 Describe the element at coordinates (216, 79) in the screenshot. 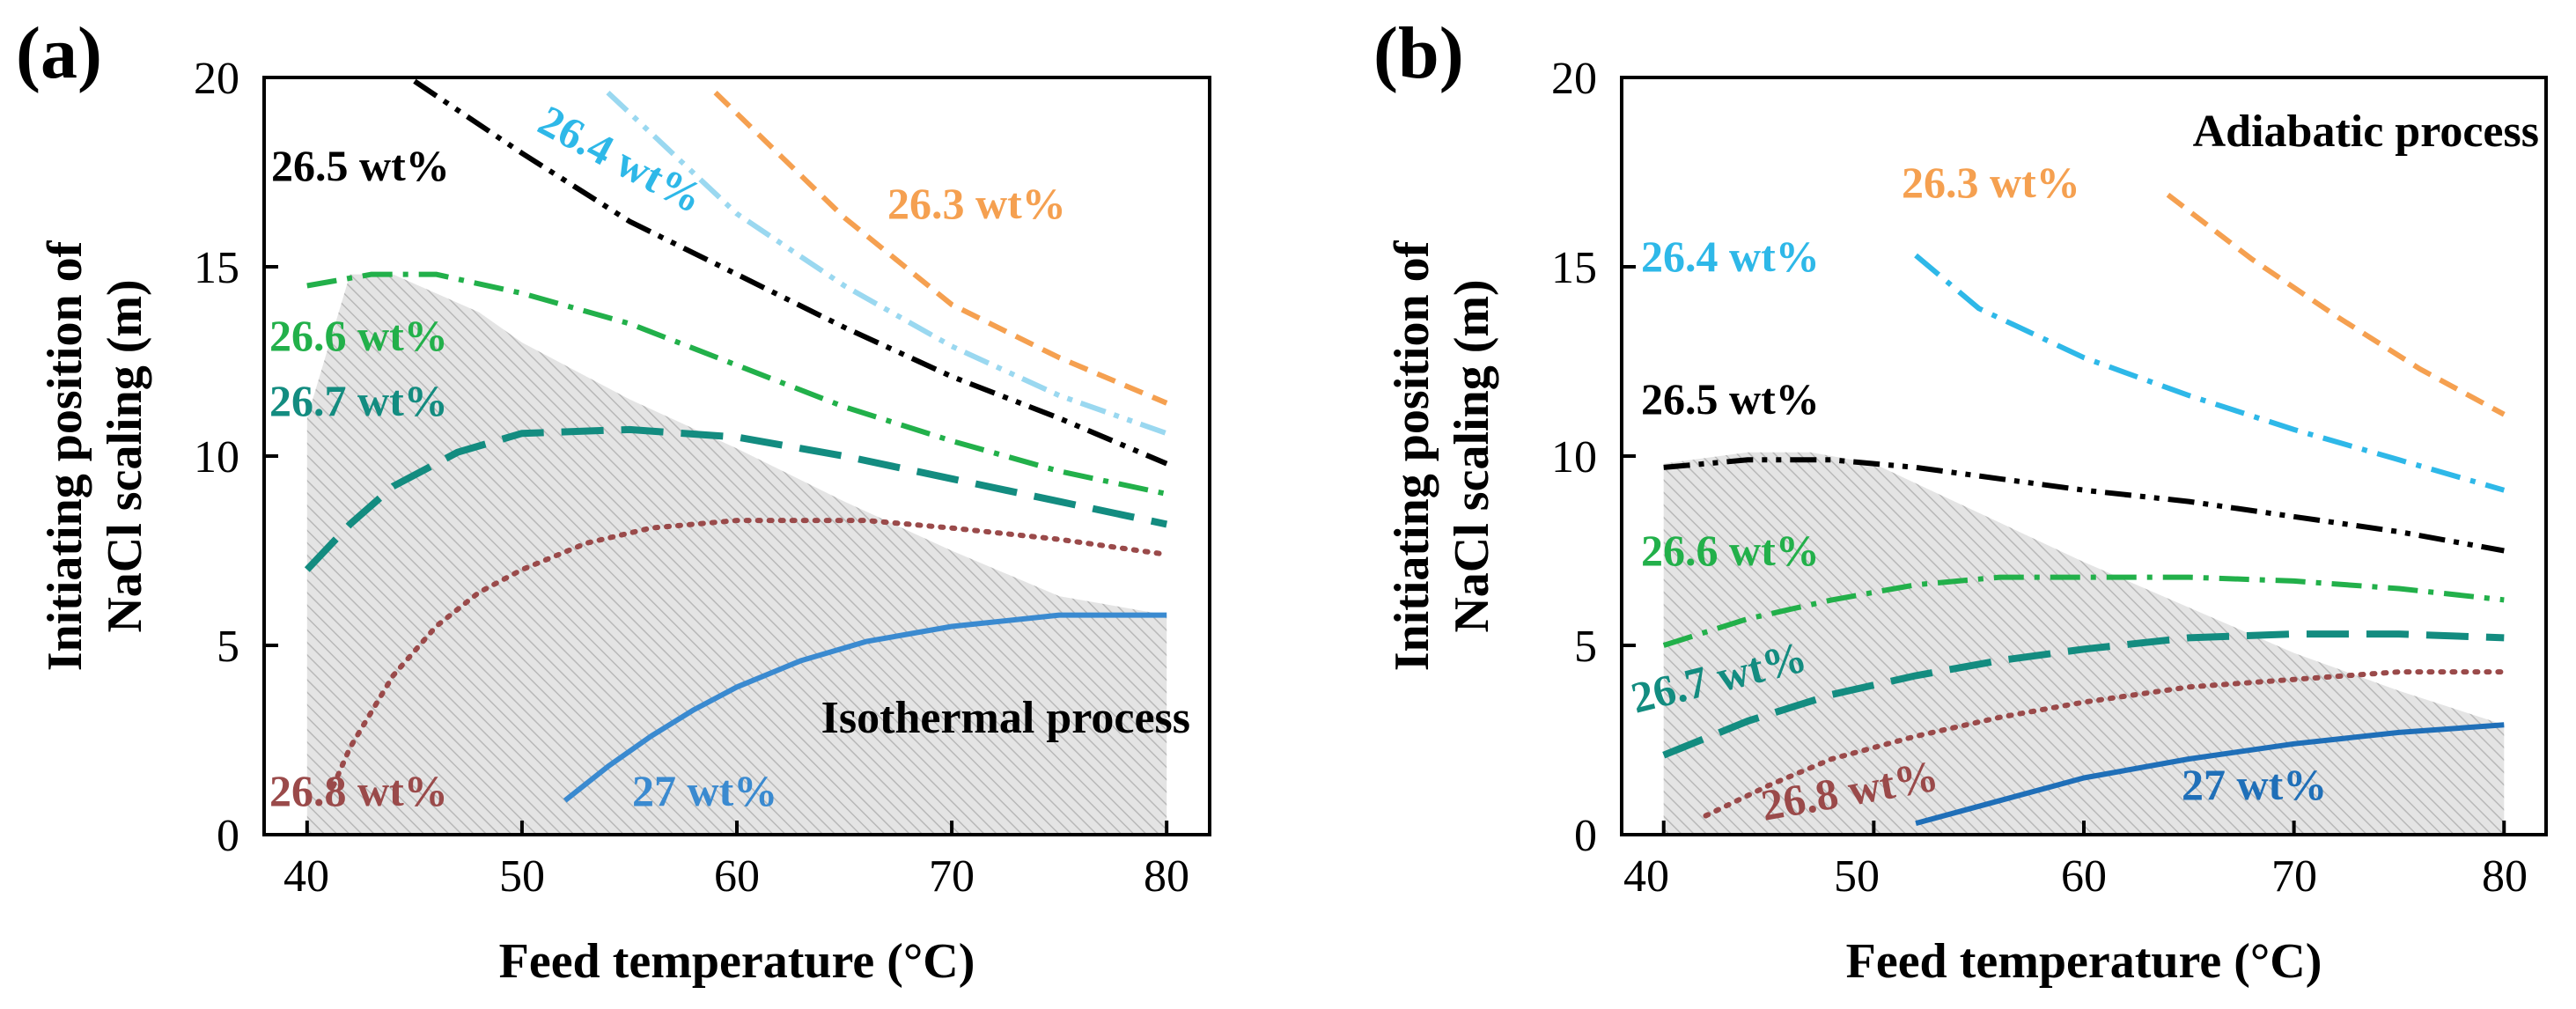

I see `panel-a-ytick: 20` at that location.